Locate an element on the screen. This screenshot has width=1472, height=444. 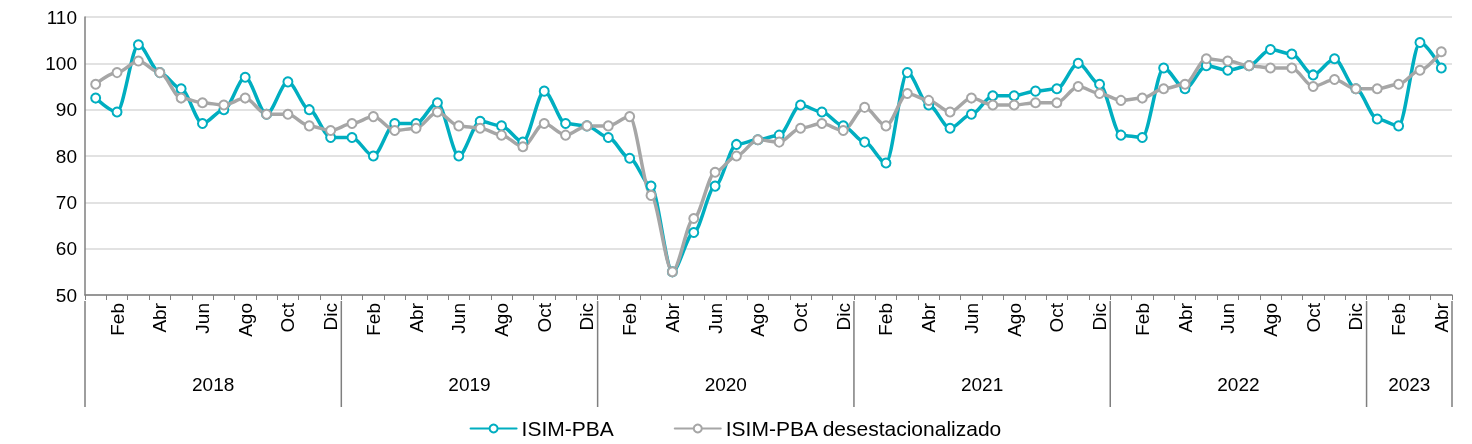
legend-label: ISIM-PBA is located at coordinates (567, 428).